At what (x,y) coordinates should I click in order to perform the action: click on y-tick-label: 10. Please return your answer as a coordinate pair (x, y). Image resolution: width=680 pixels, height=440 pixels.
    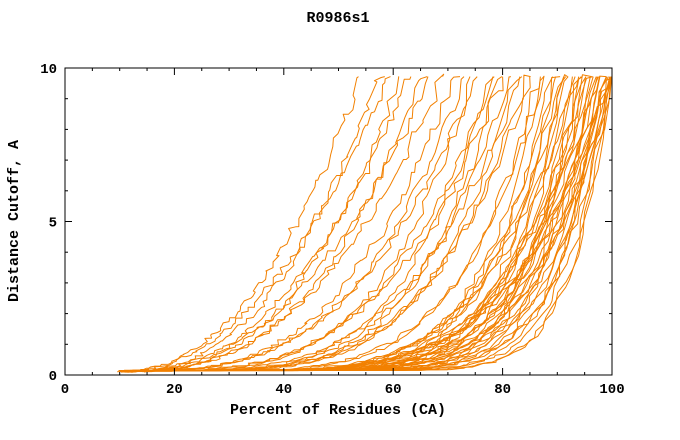
    Looking at the image, I should click on (48, 70).